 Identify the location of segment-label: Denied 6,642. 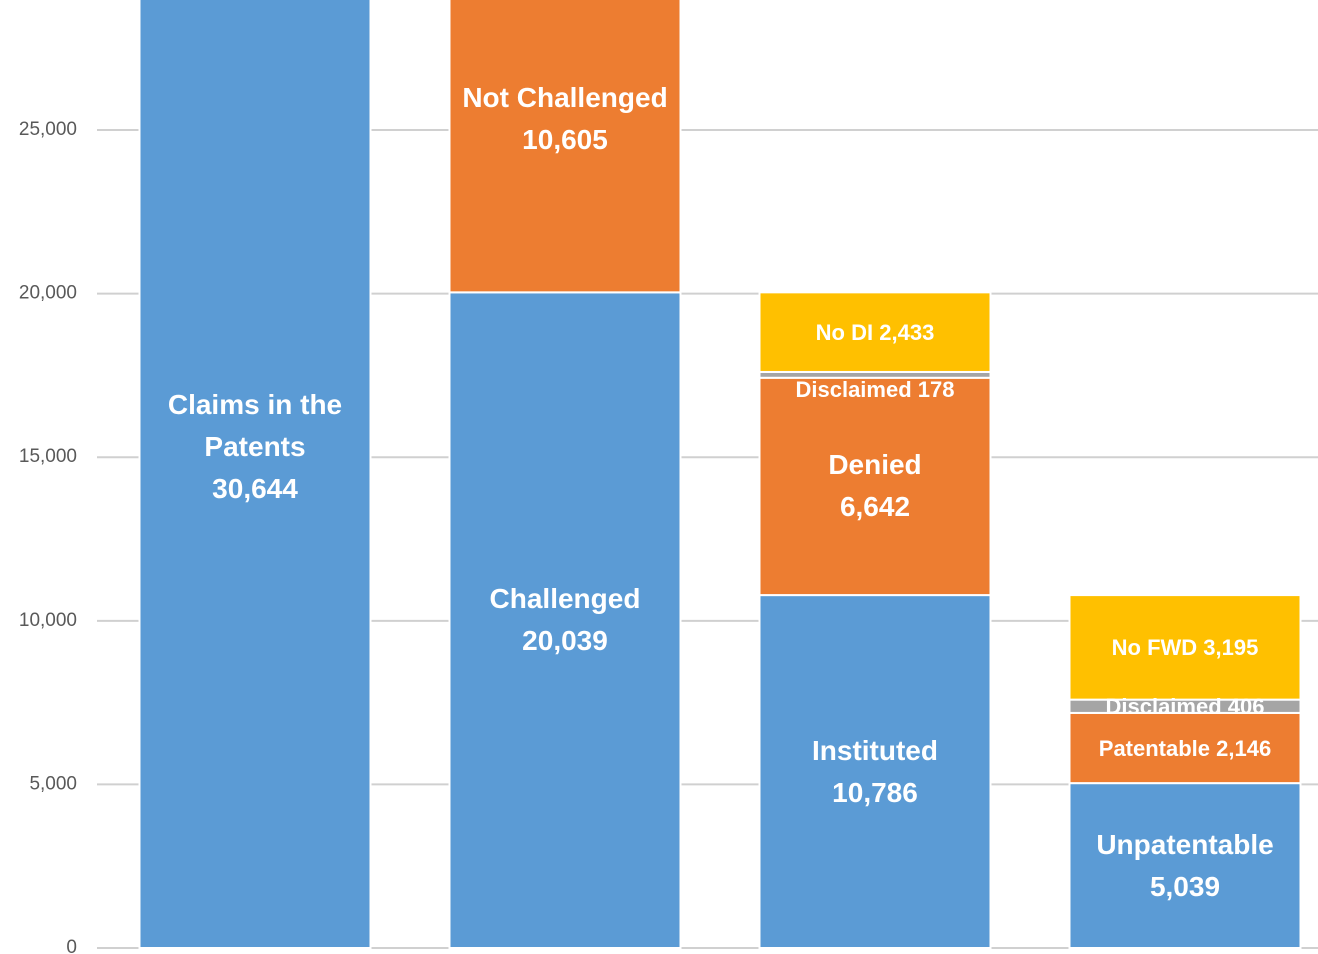
(875, 486).